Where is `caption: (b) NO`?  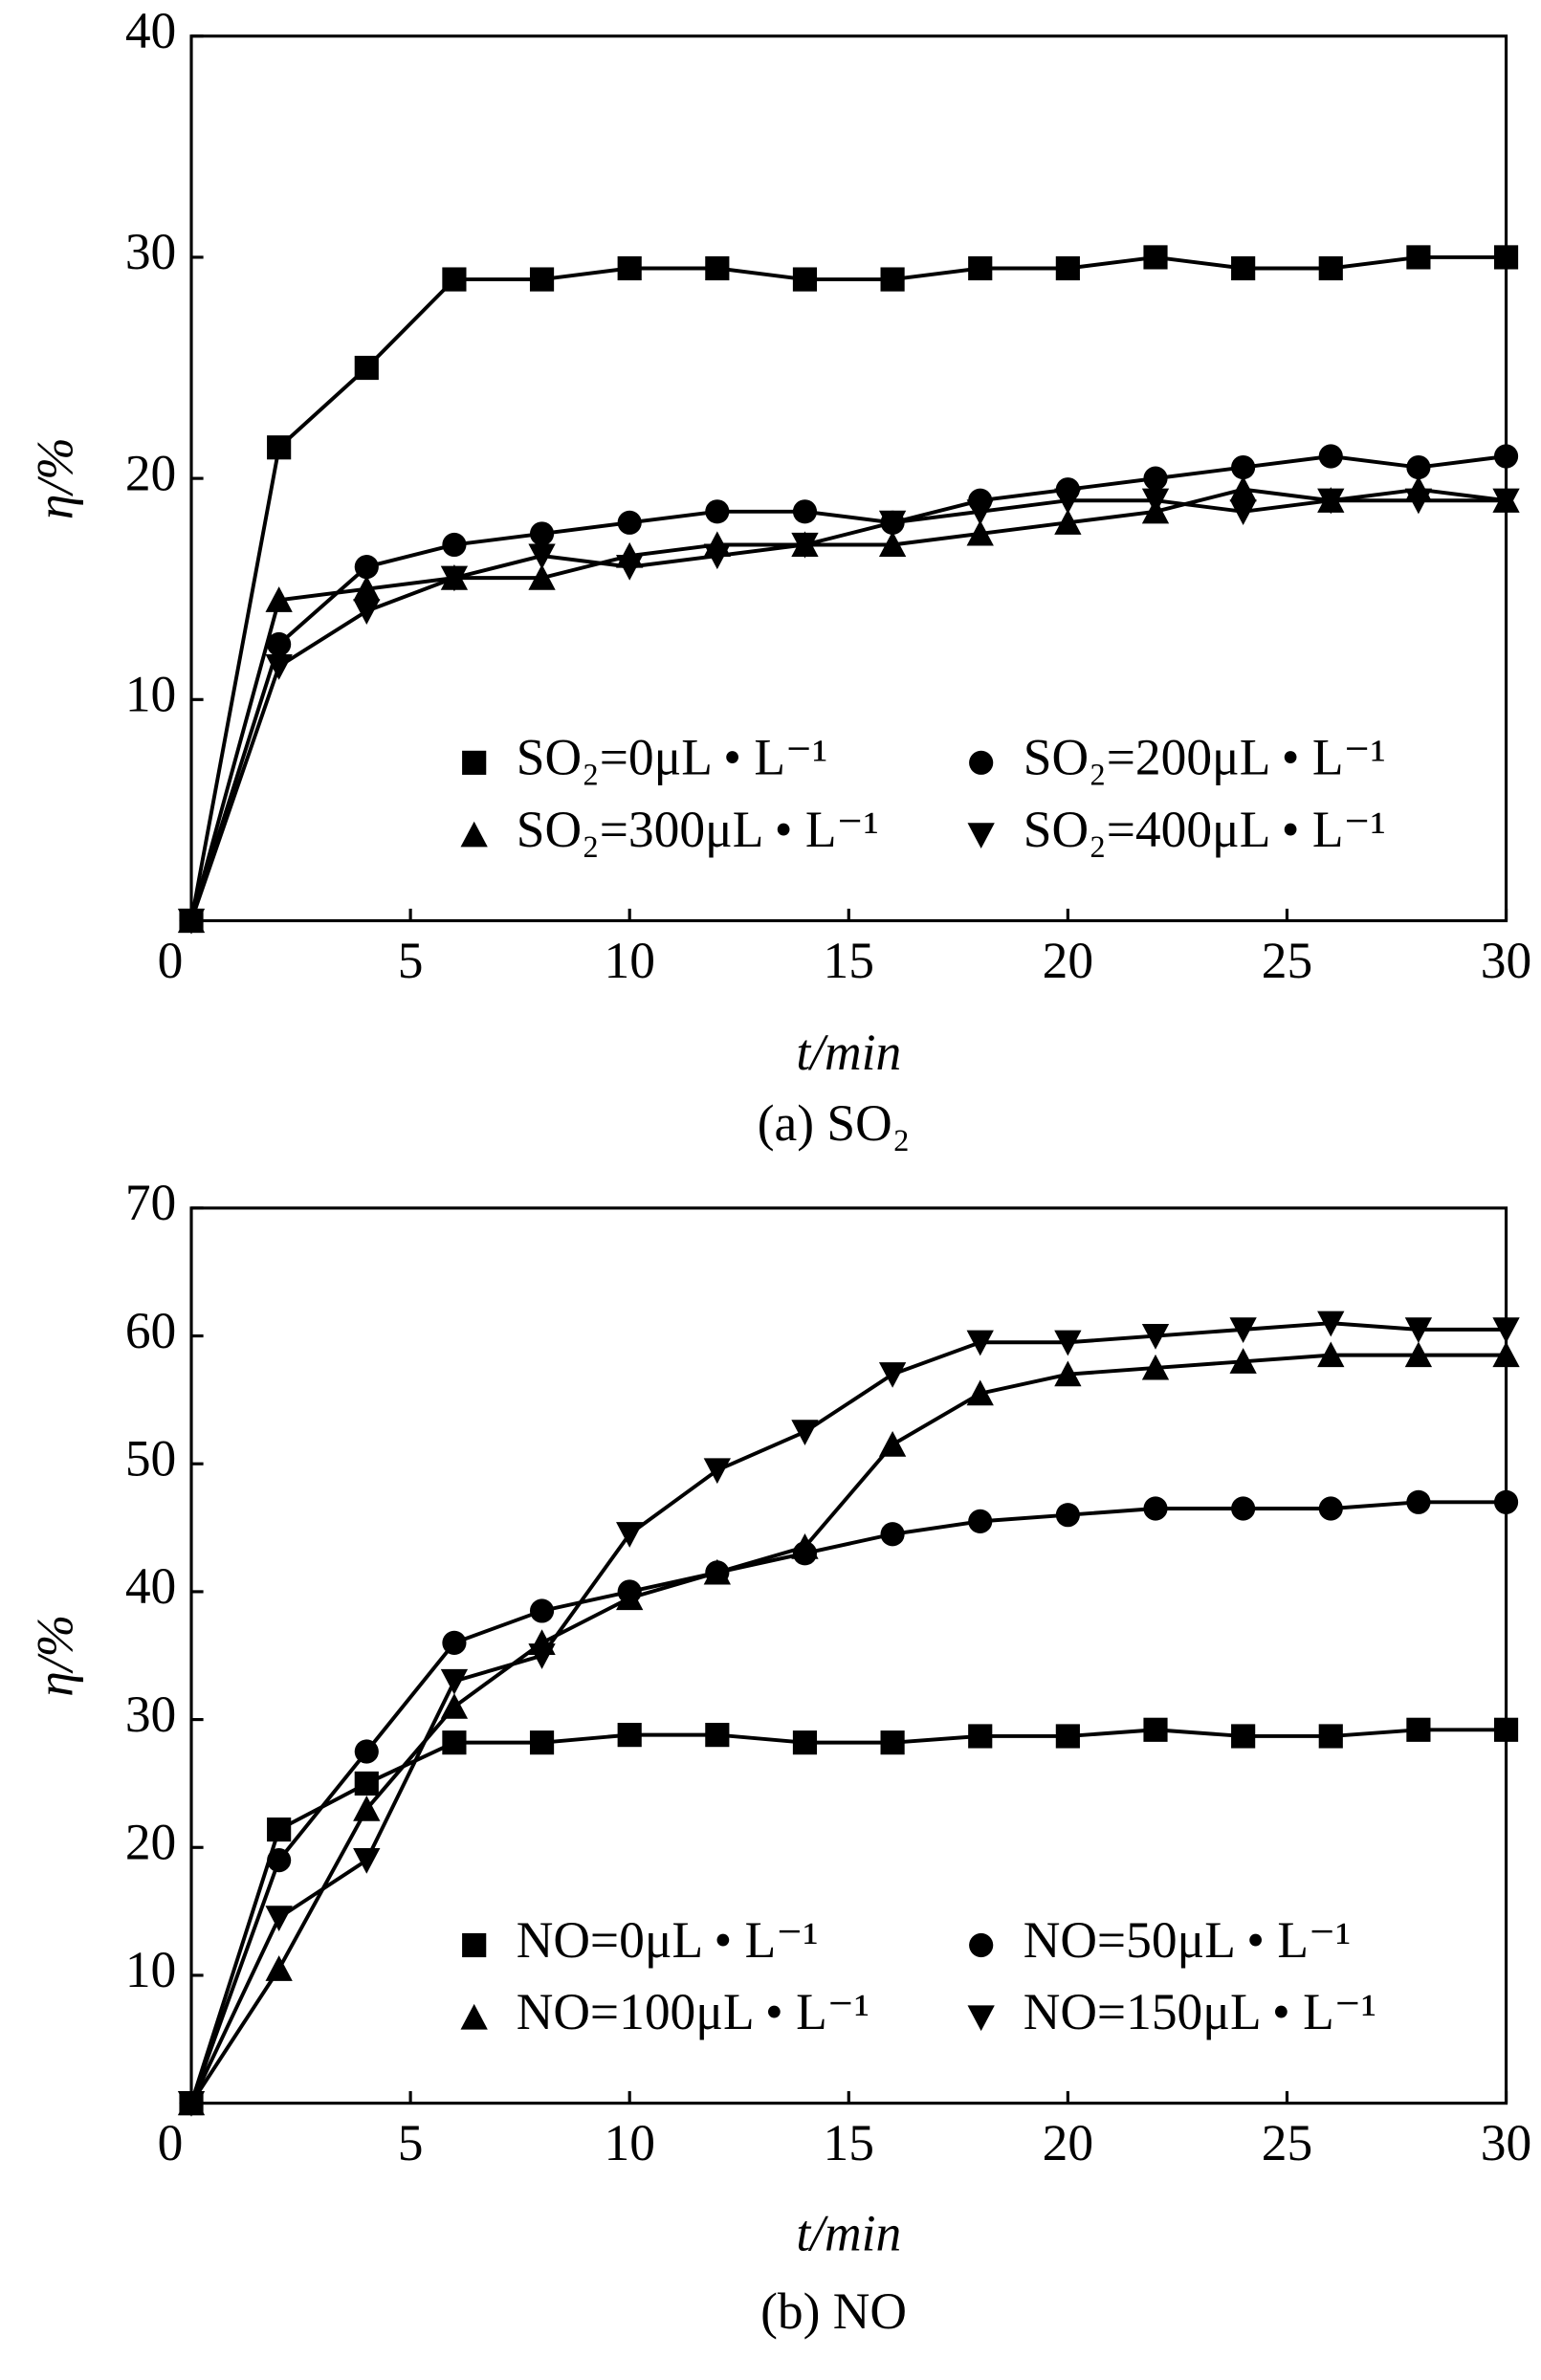 caption: (b) NO is located at coordinates (834, 2311).